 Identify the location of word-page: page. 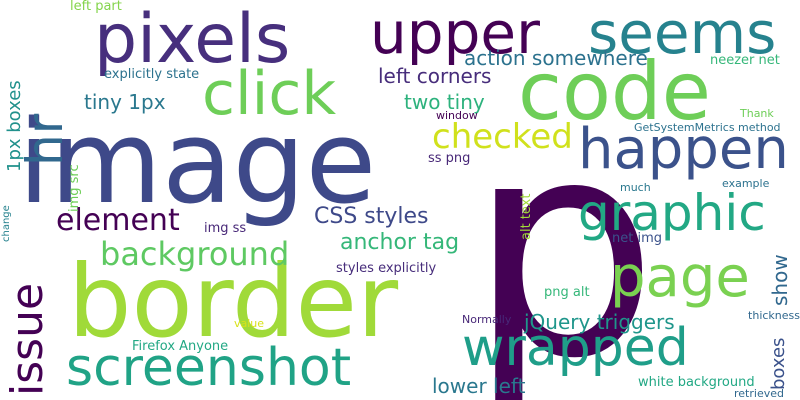
(680, 277).